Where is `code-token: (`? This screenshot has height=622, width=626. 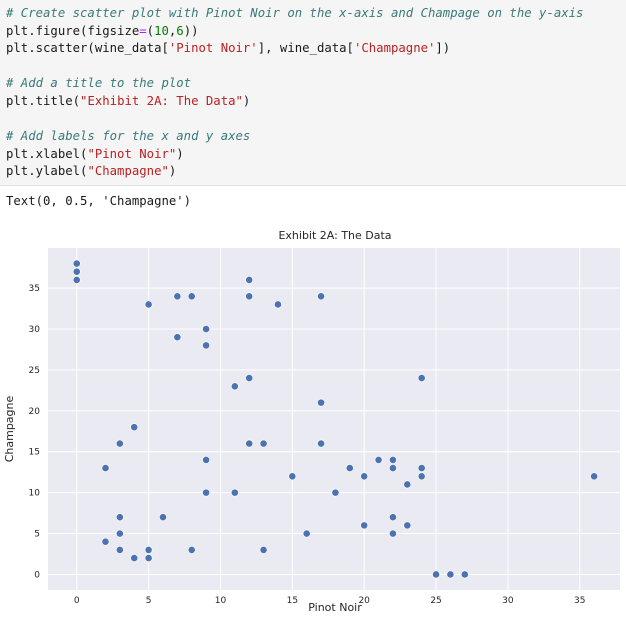 code-token: ( is located at coordinates (150, 30).